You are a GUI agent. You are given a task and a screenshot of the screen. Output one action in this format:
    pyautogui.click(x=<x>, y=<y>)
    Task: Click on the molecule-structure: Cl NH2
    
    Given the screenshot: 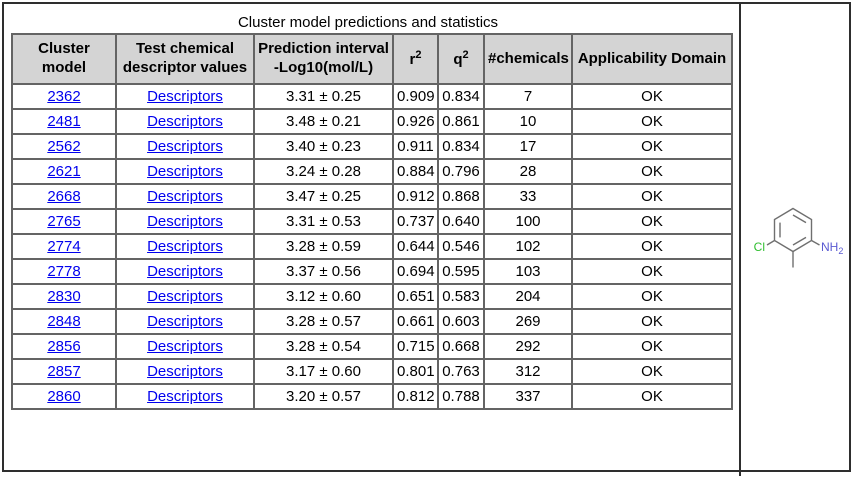 What is the action you would take?
    pyautogui.click(x=798, y=237)
    